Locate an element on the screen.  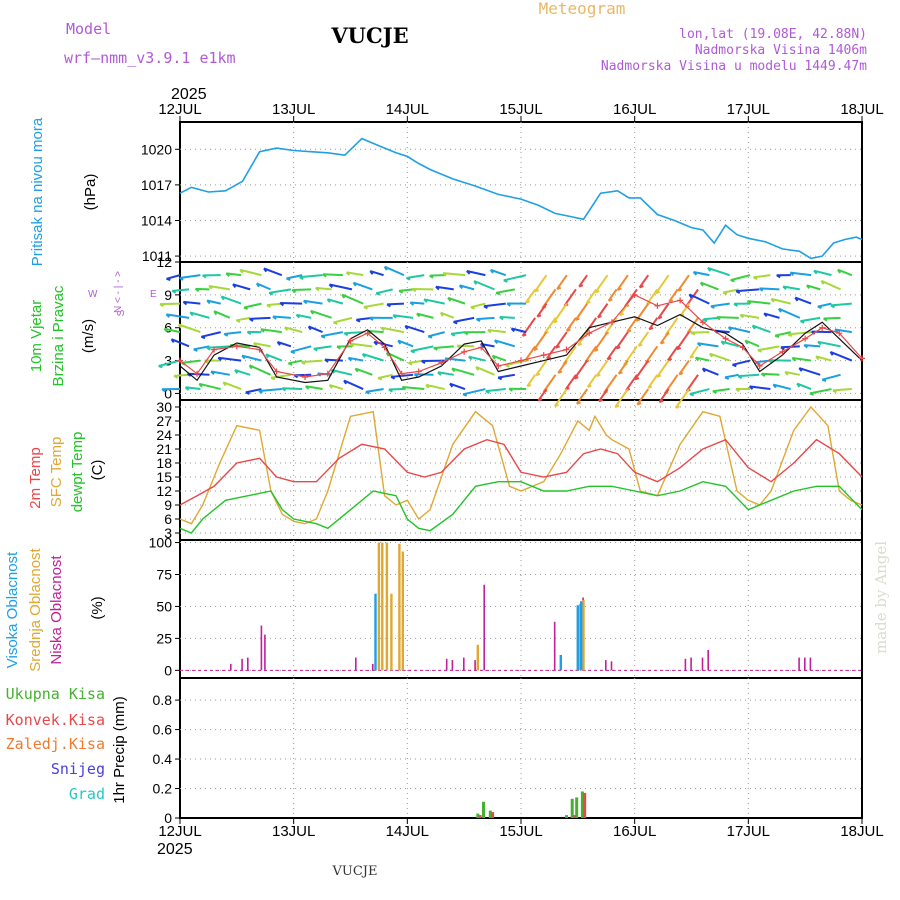
cloud-unit: (%) is located at coordinates (97, 607).